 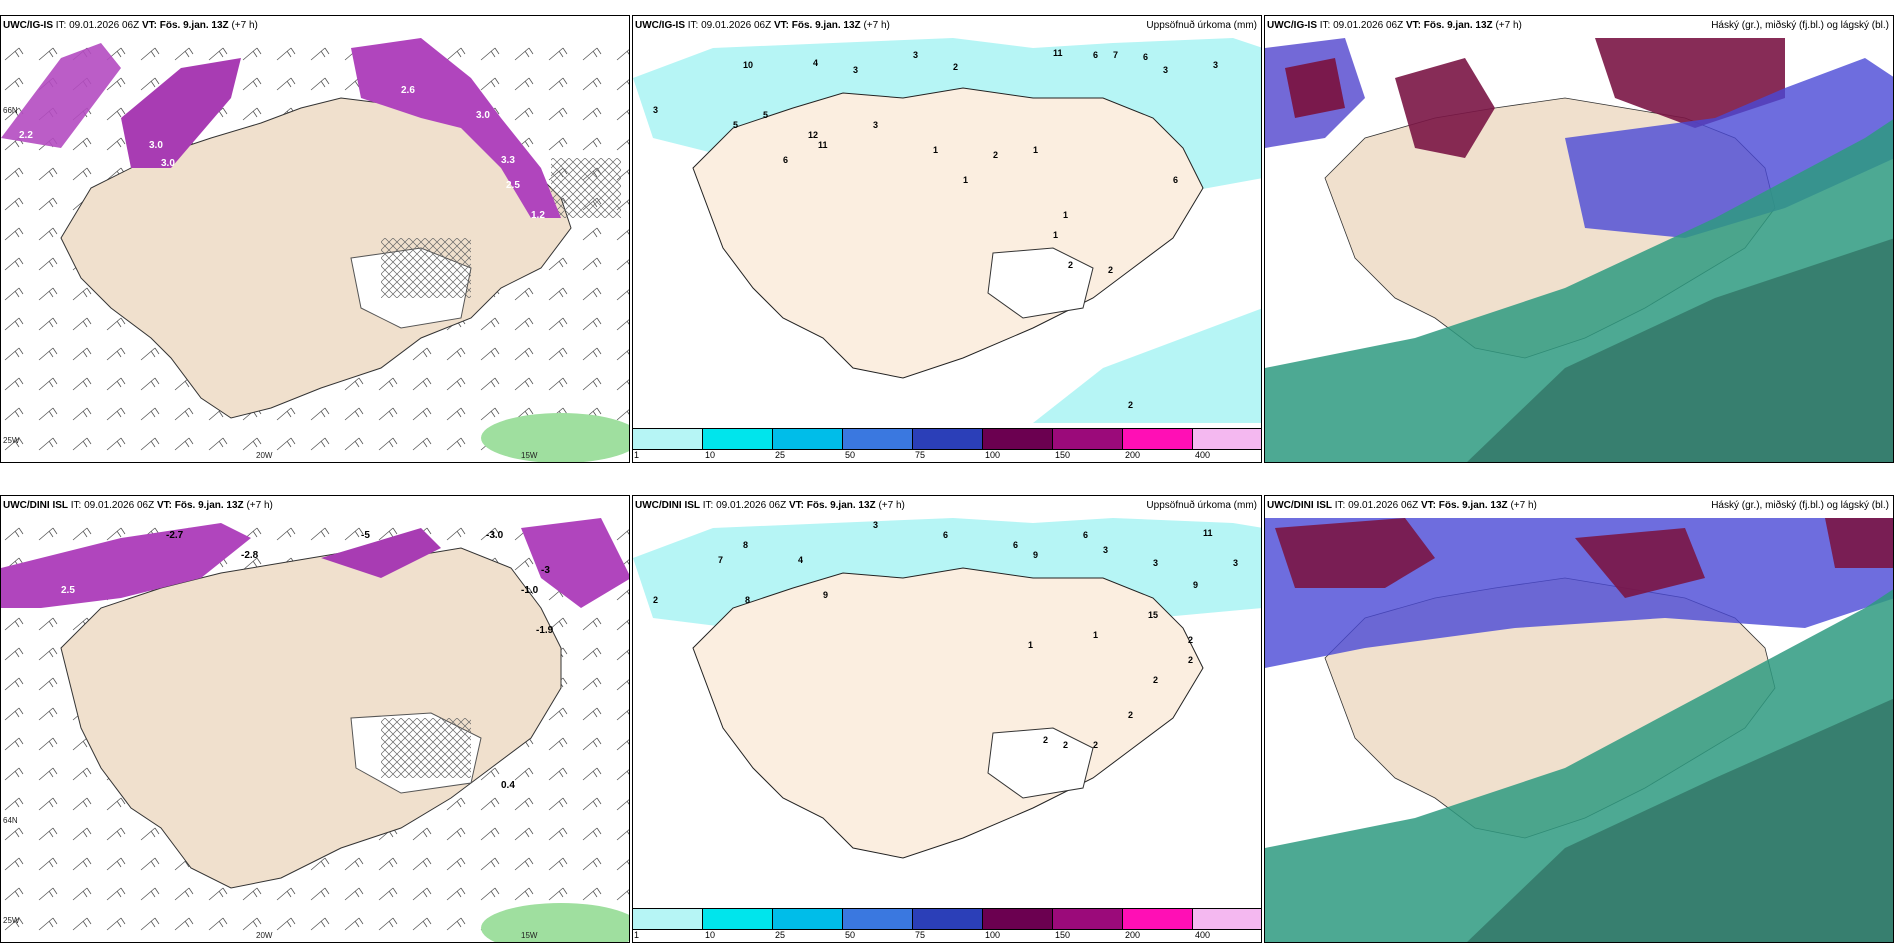 I want to click on wind-snow-map: 2.2 3.0 3.0 2.6 3.0 3.3 2.5 1.2, so click(x=315, y=250).